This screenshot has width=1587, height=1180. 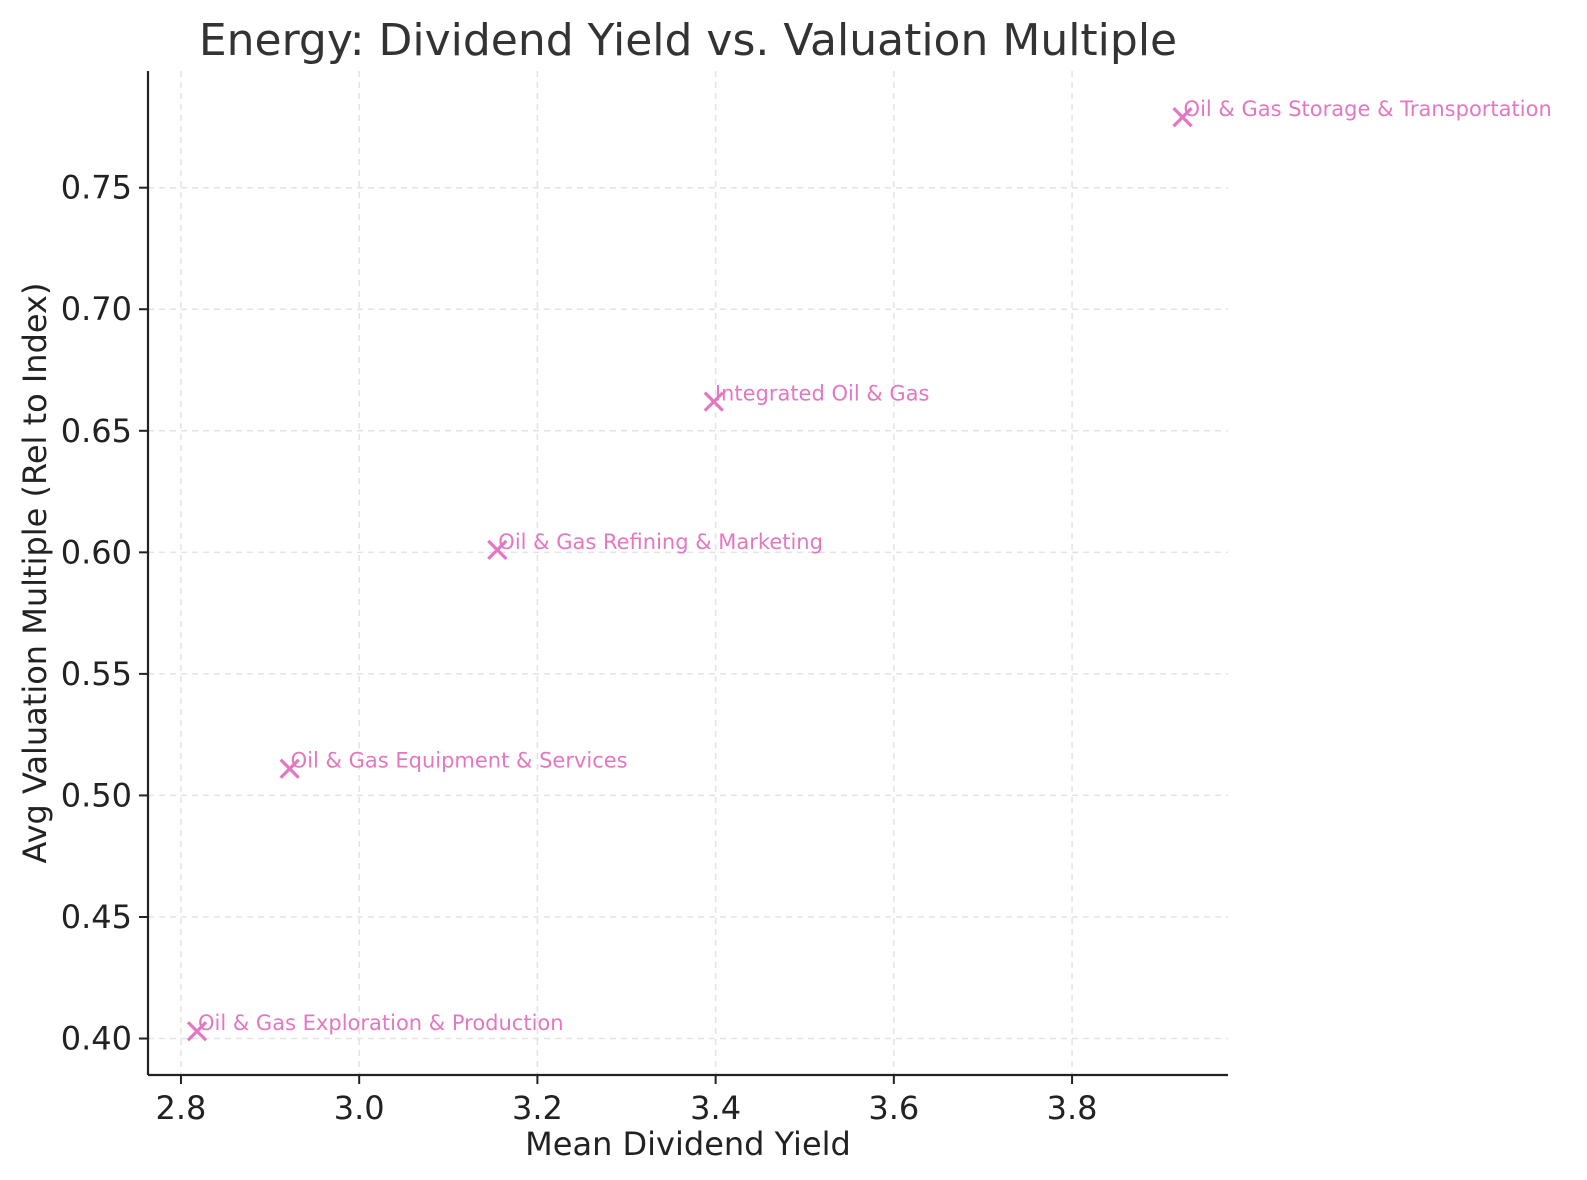 What do you see at coordinates (715, 1108) in the screenshot?
I see `x-tick-label: 3.4` at bounding box center [715, 1108].